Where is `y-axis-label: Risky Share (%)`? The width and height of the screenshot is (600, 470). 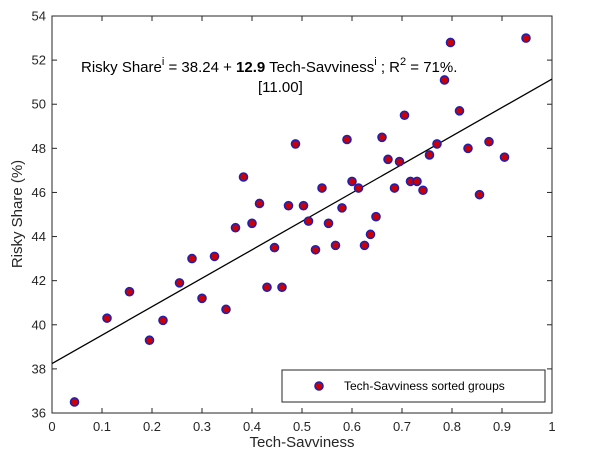
y-axis-label: Risky Share (%) is located at coordinates (17, 214).